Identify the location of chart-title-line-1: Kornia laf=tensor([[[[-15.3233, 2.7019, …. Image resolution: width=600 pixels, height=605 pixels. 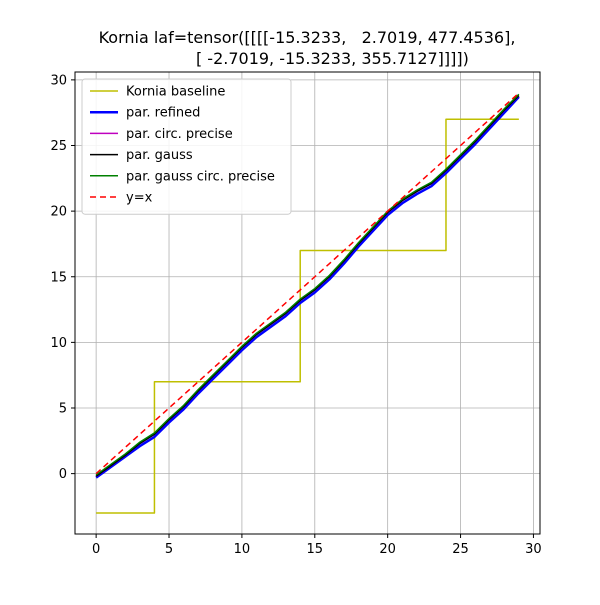
(307, 37).